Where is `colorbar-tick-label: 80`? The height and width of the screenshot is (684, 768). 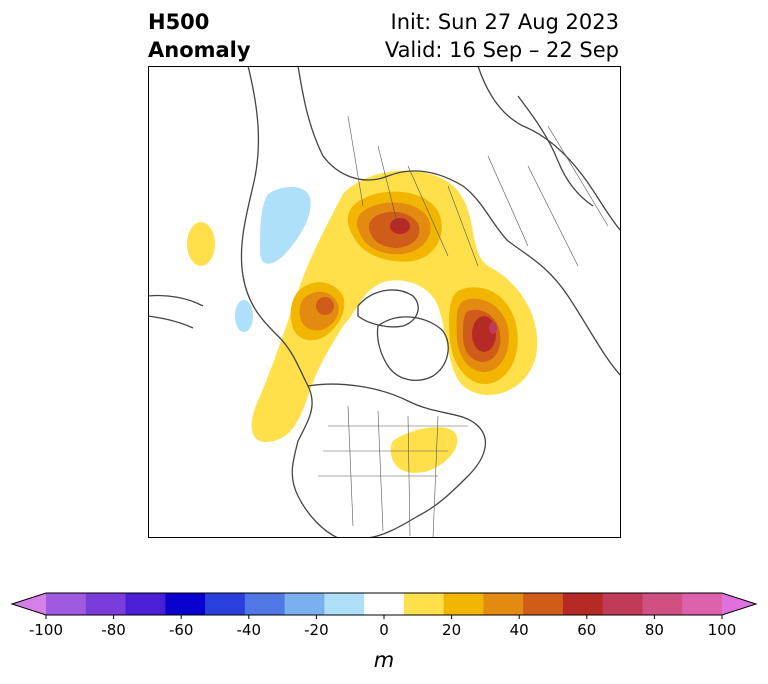 colorbar-tick-label: 80 is located at coordinates (654, 630).